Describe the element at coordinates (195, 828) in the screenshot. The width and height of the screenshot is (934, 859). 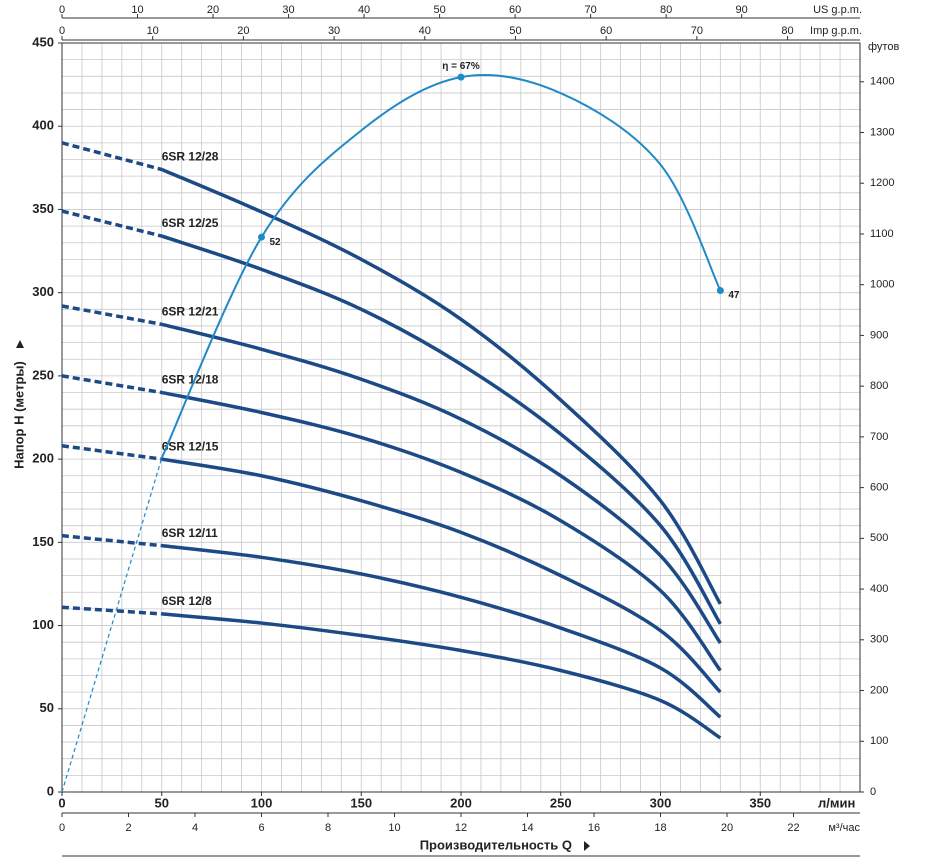
I see `bottom-tick-label: 4` at that location.